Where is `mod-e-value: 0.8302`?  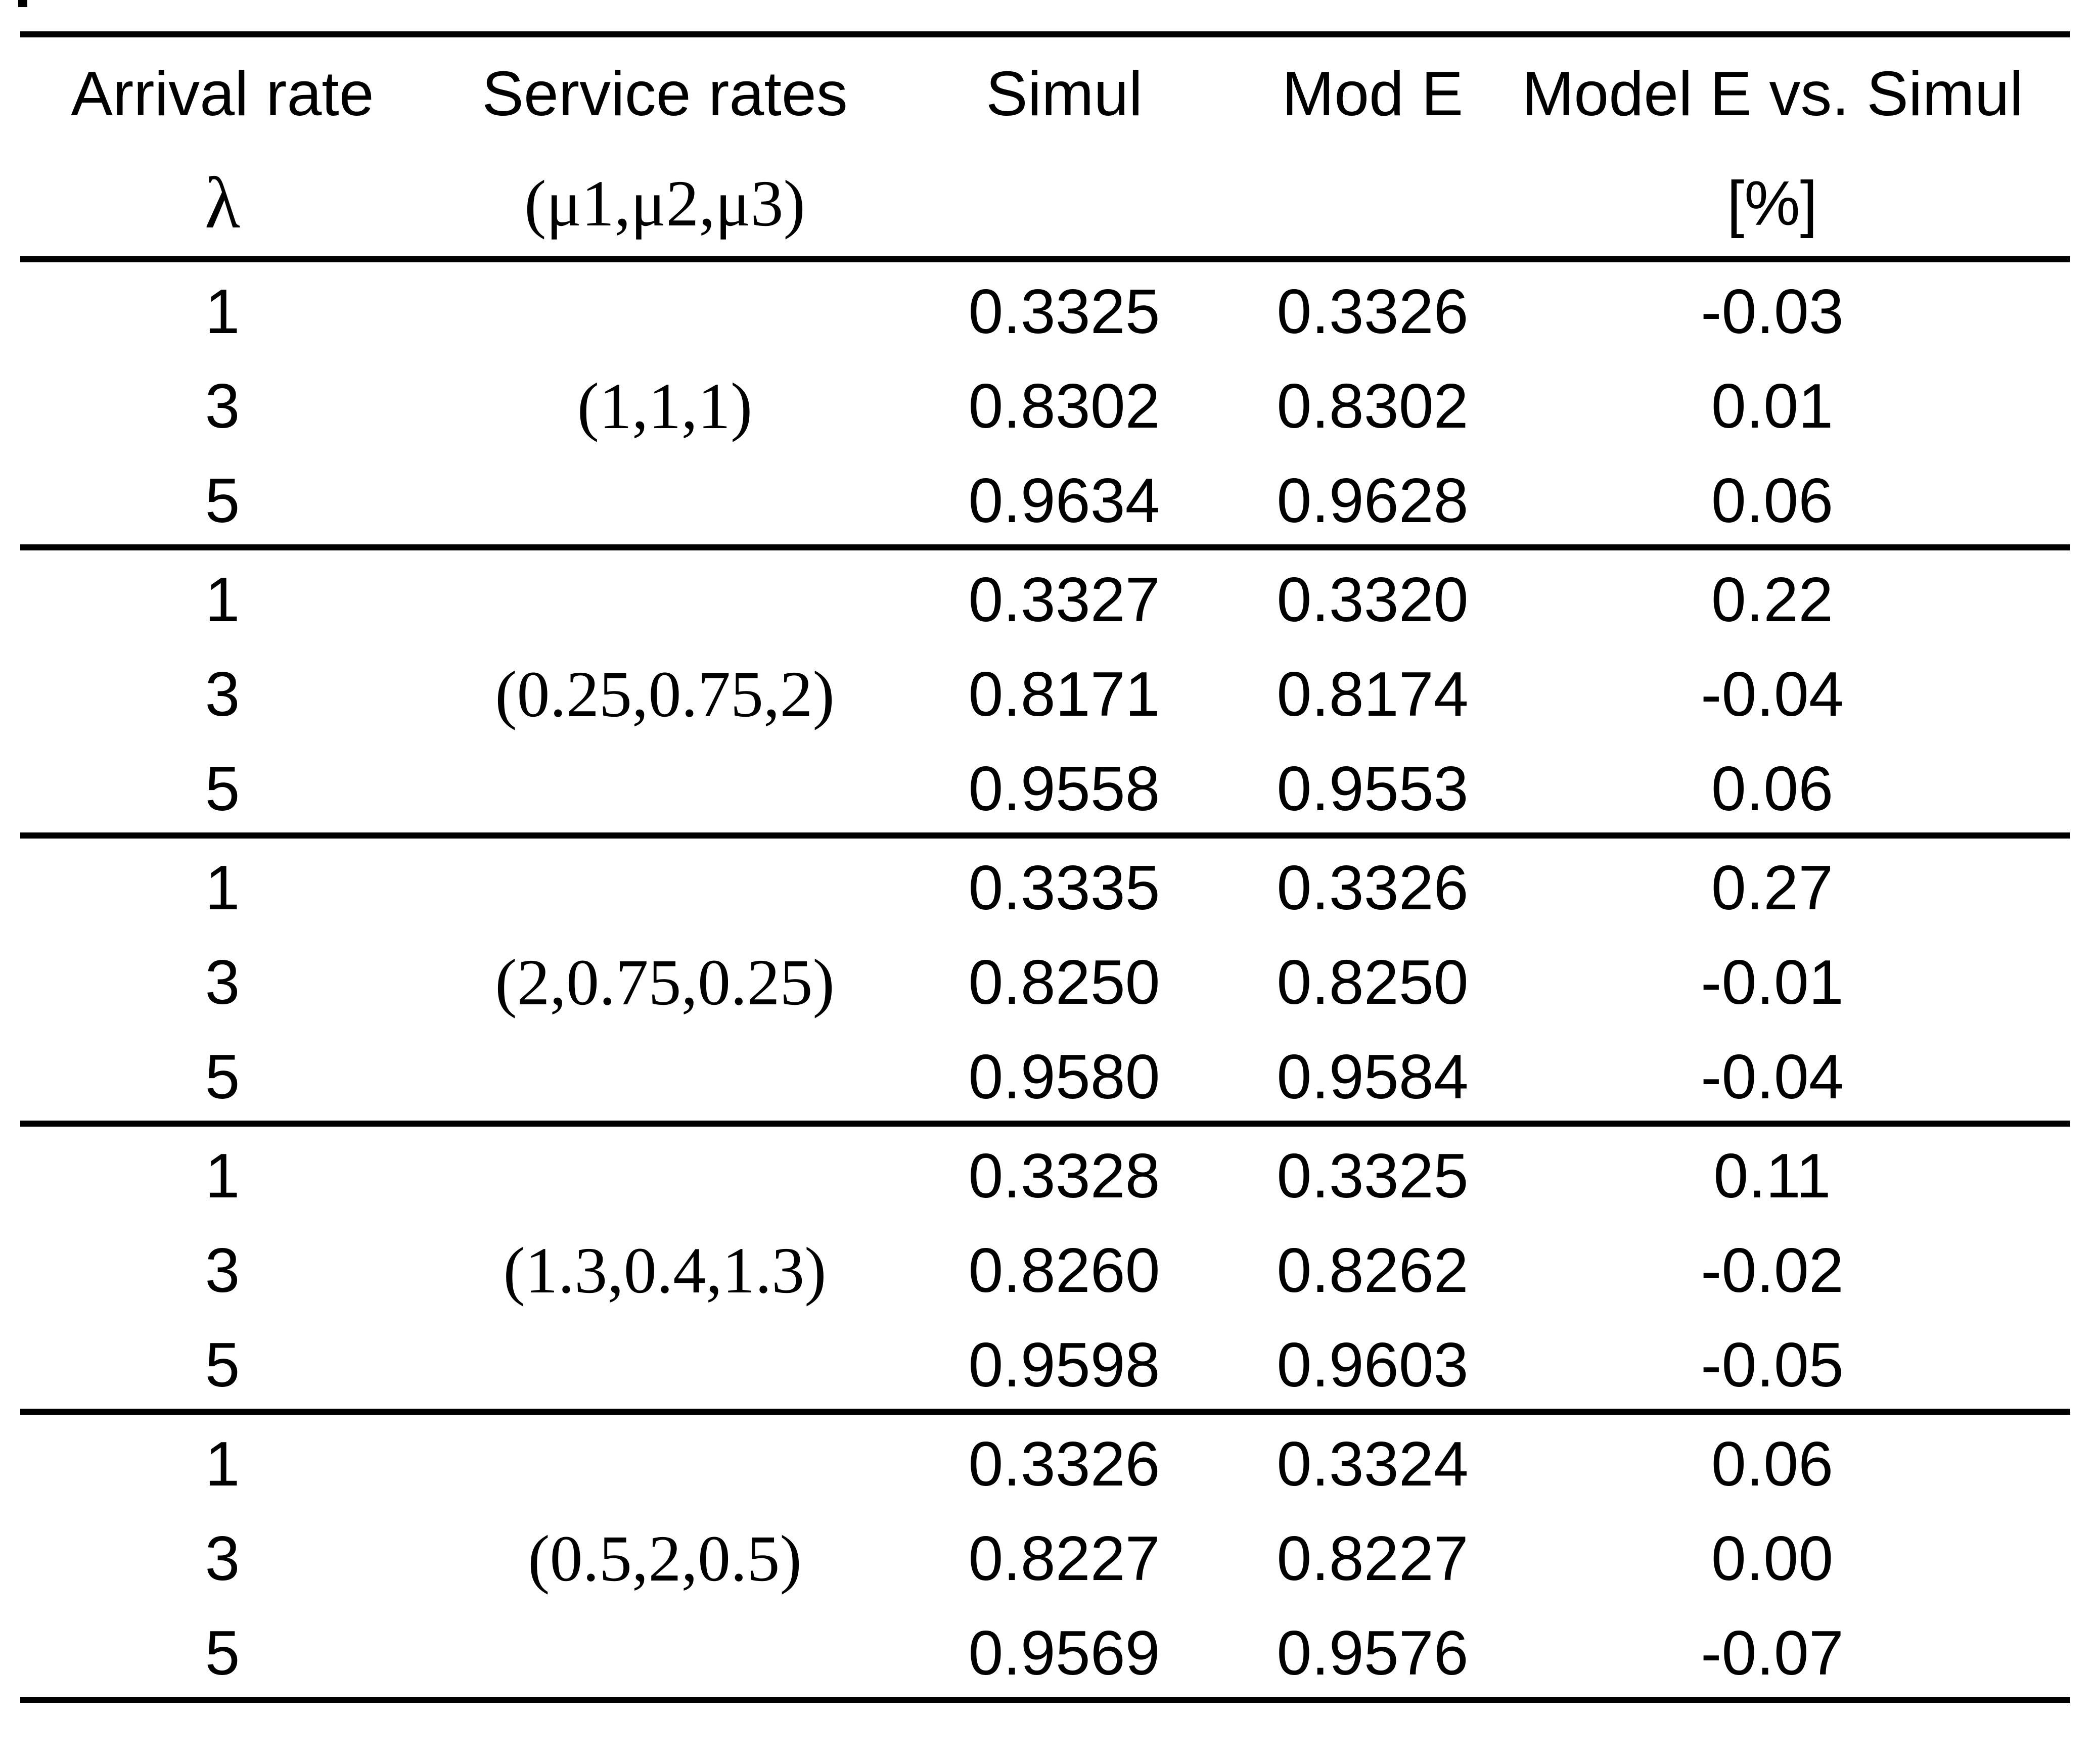 mod-e-value: 0.8302 is located at coordinates (1373, 406).